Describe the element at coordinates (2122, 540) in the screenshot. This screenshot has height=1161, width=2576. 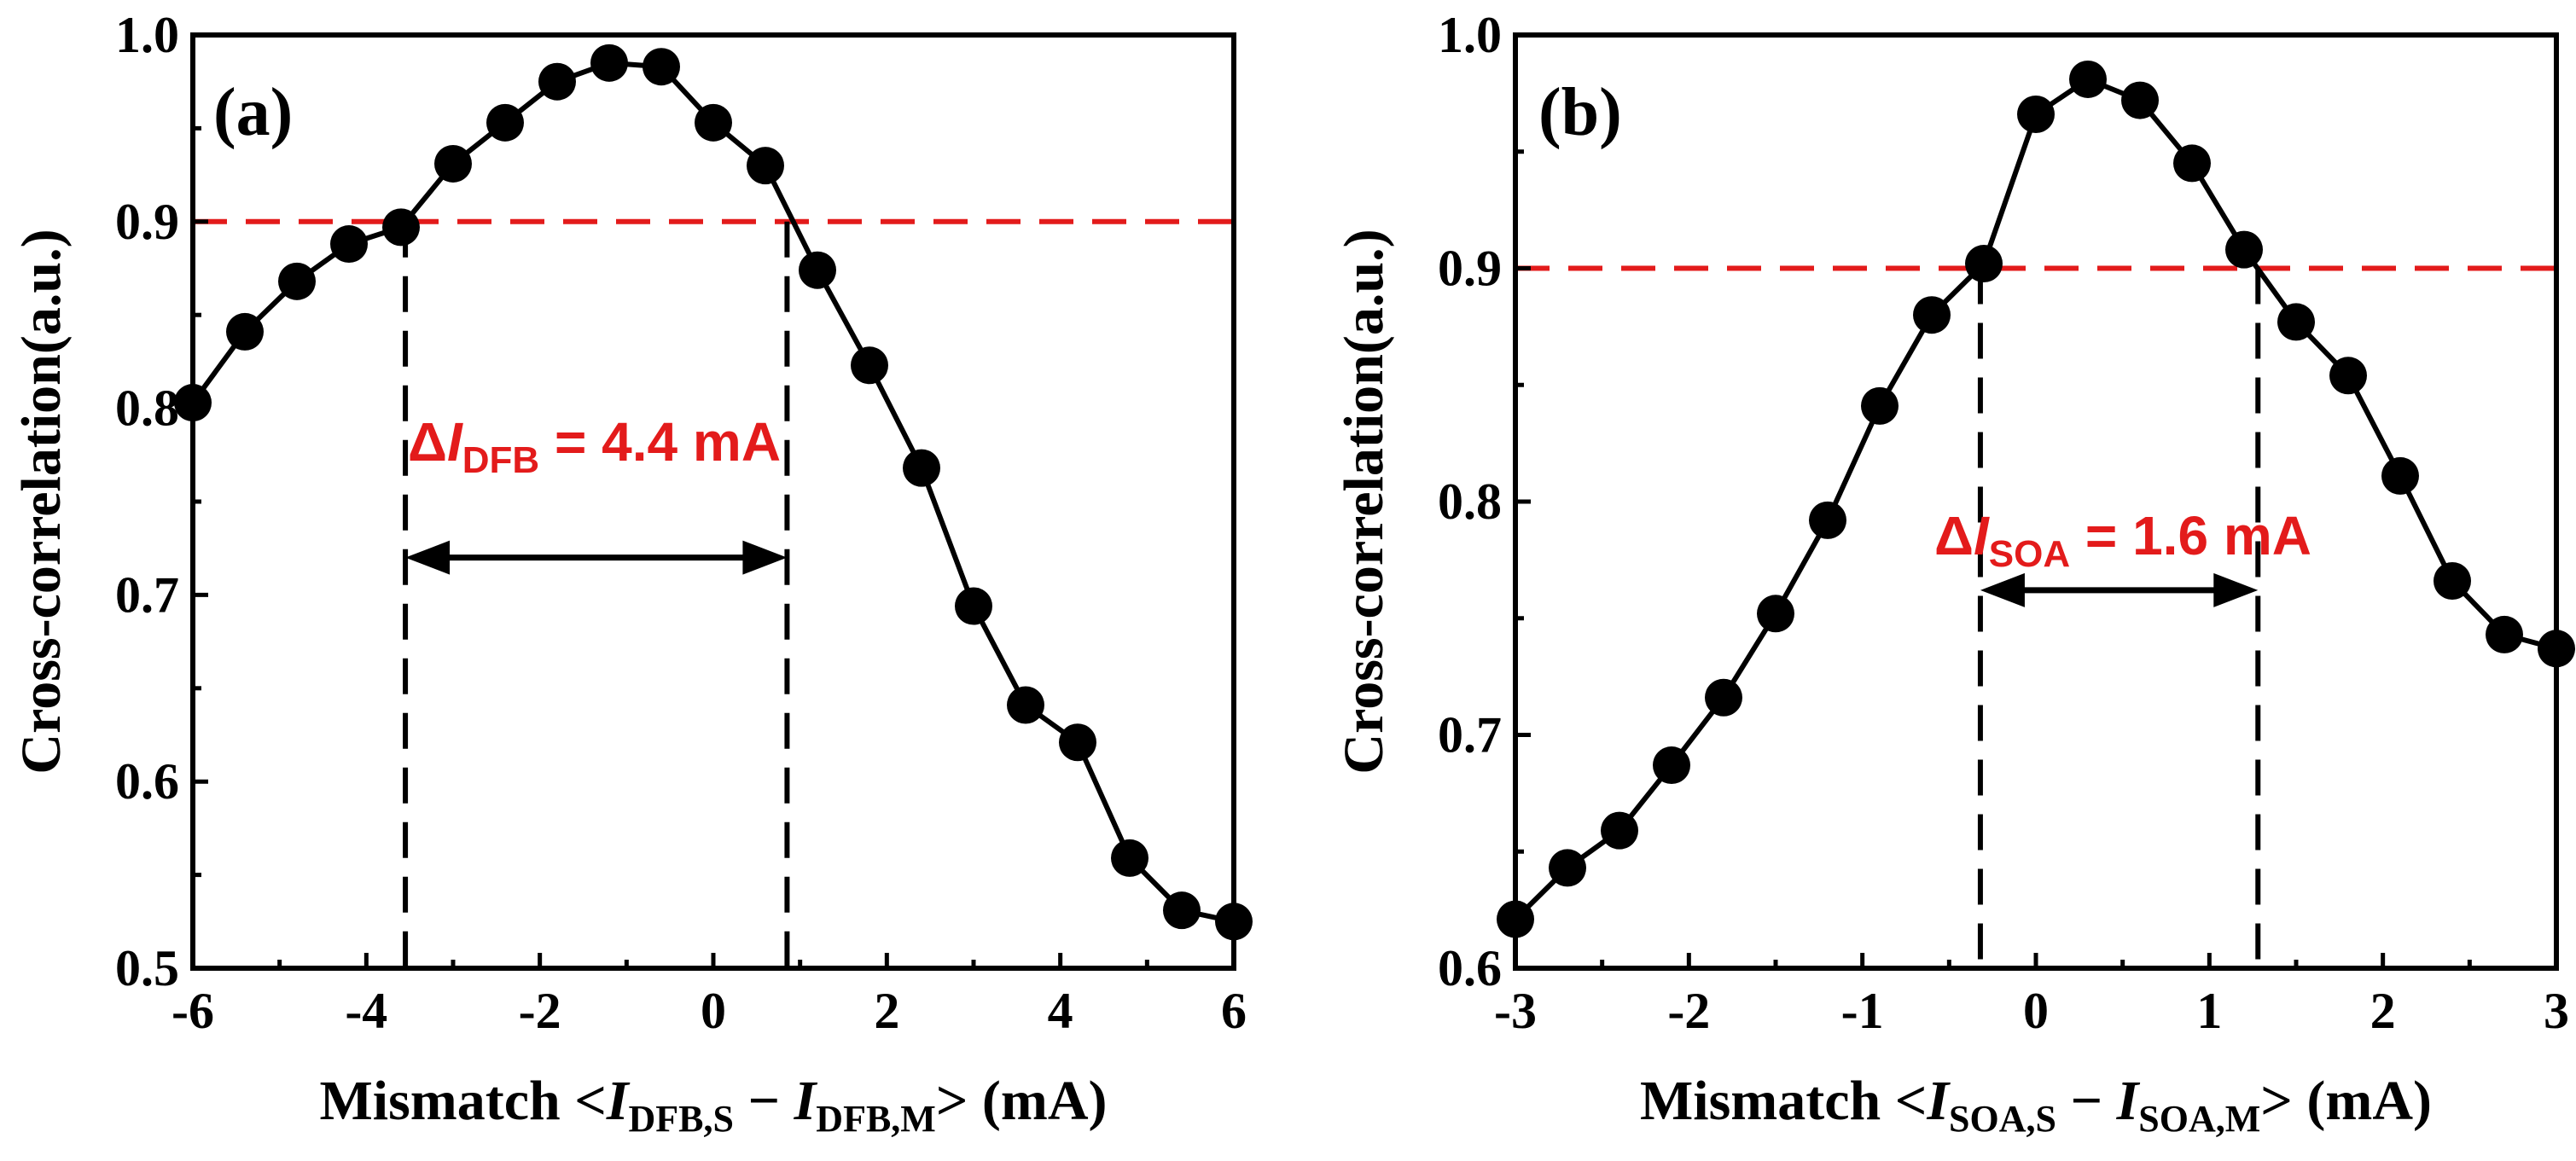
I see `width-annotation: ΔISOA = 1.6 mA` at that location.